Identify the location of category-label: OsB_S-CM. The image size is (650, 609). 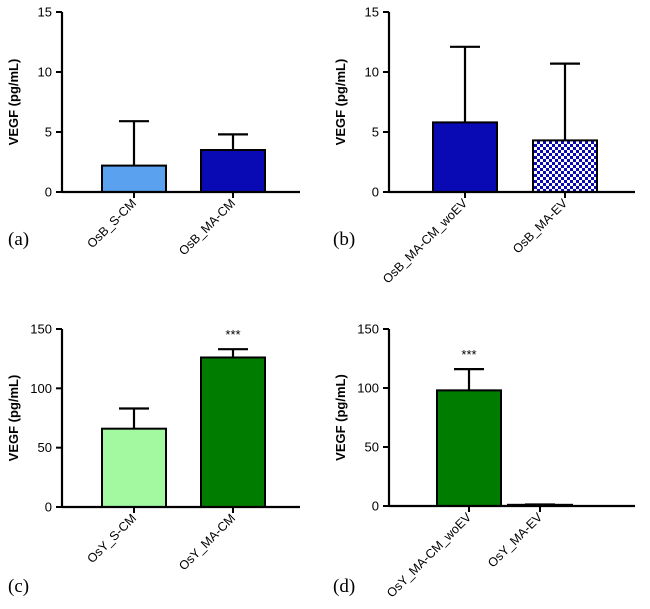
(112, 223).